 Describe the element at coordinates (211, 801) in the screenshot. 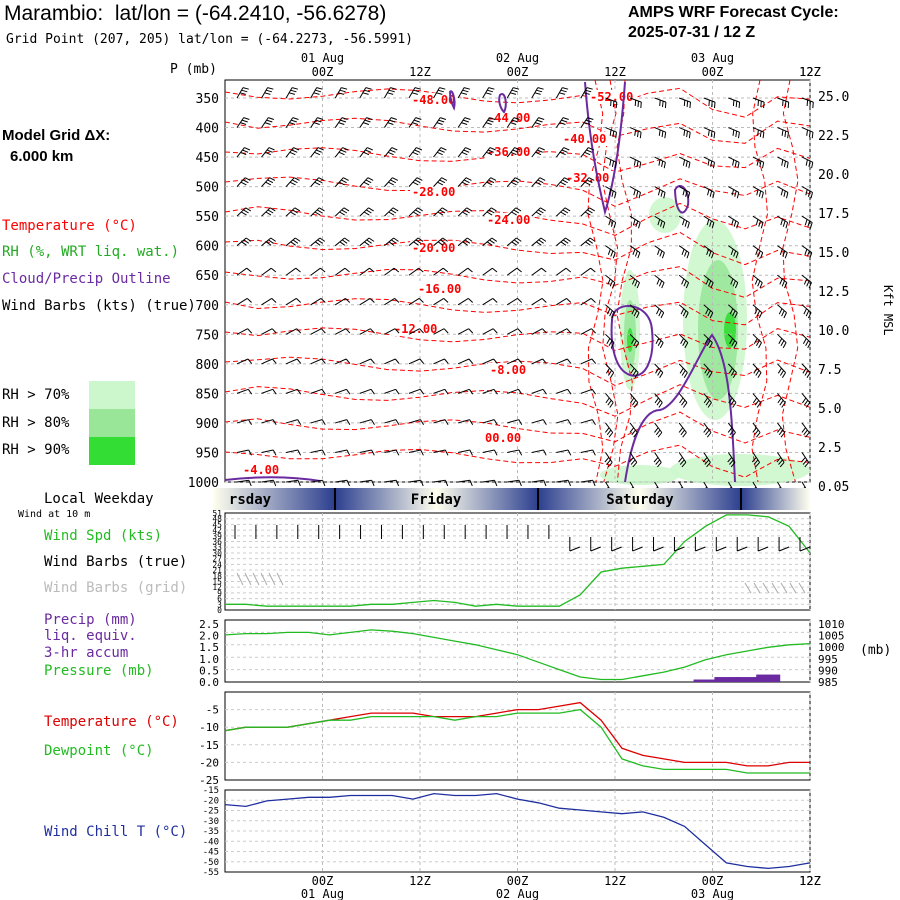

I see `windchill-ytick-1: -20` at that location.